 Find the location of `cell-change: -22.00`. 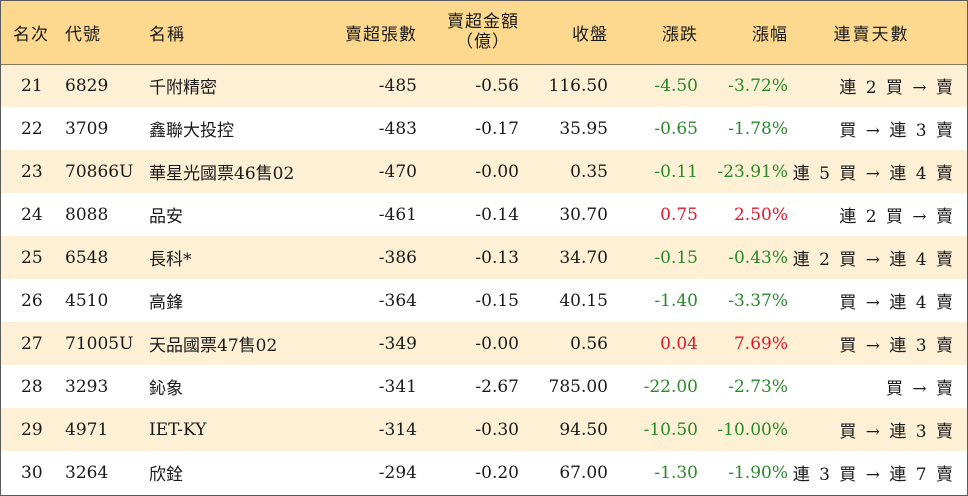

cell-change: -22.00 is located at coordinates (670, 386).